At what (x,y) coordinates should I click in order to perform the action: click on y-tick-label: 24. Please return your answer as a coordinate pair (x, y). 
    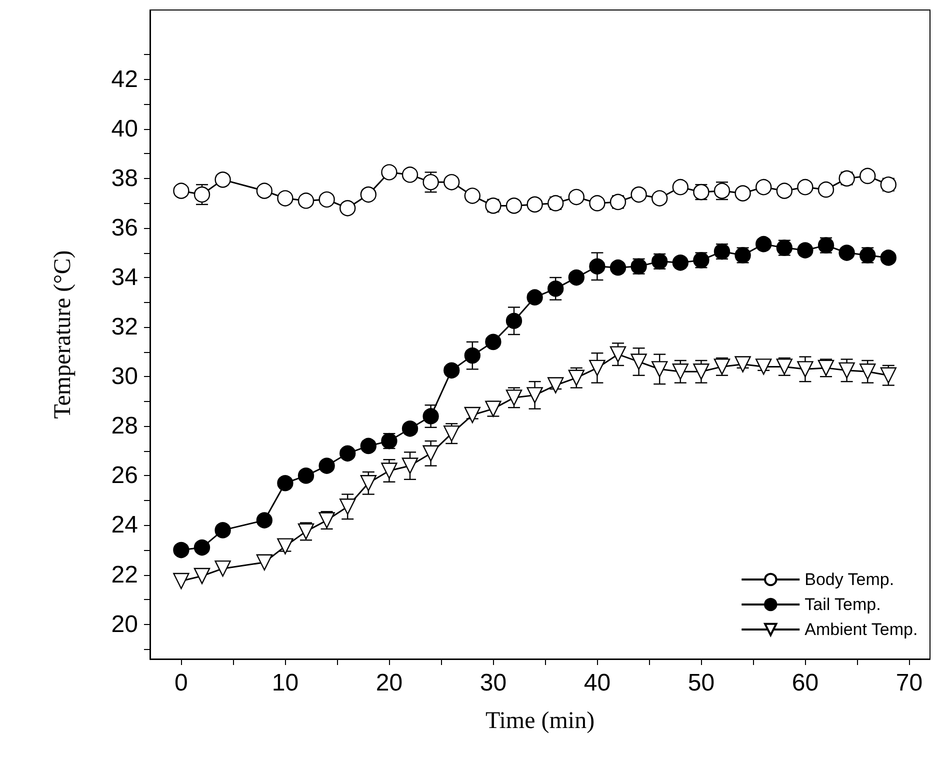
    Looking at the image, I should click on (124, 525).